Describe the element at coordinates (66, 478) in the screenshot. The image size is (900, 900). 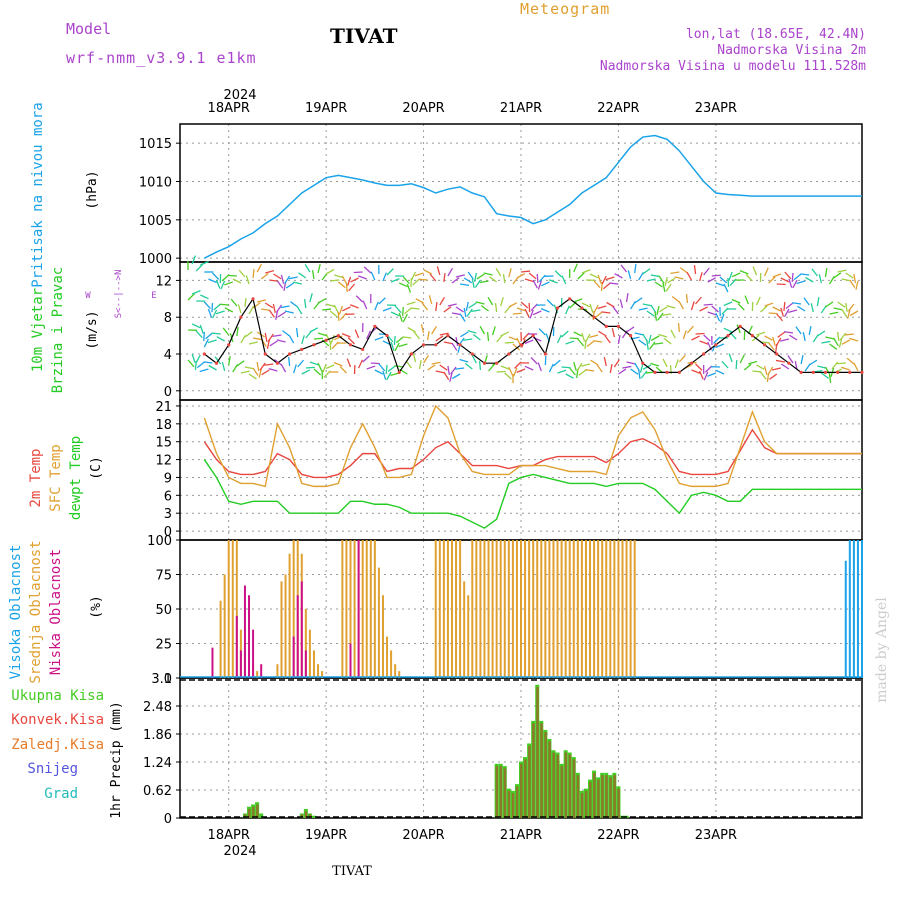
I see `temp-labels: 2m Temp SFC Temp dewpt Temp (C)` at that location.